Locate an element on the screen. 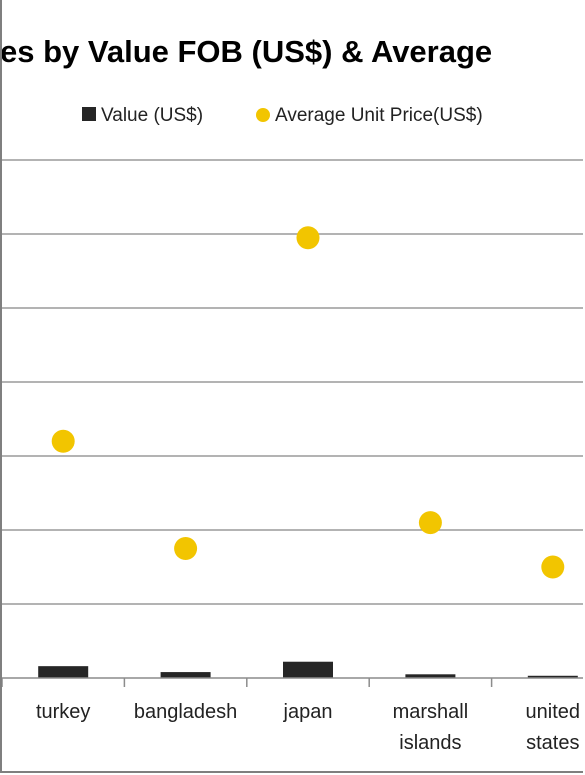 The height and width of the screenshot is (775, 585). x-tick-label: bangladesh is located at coordinates (185, 712).